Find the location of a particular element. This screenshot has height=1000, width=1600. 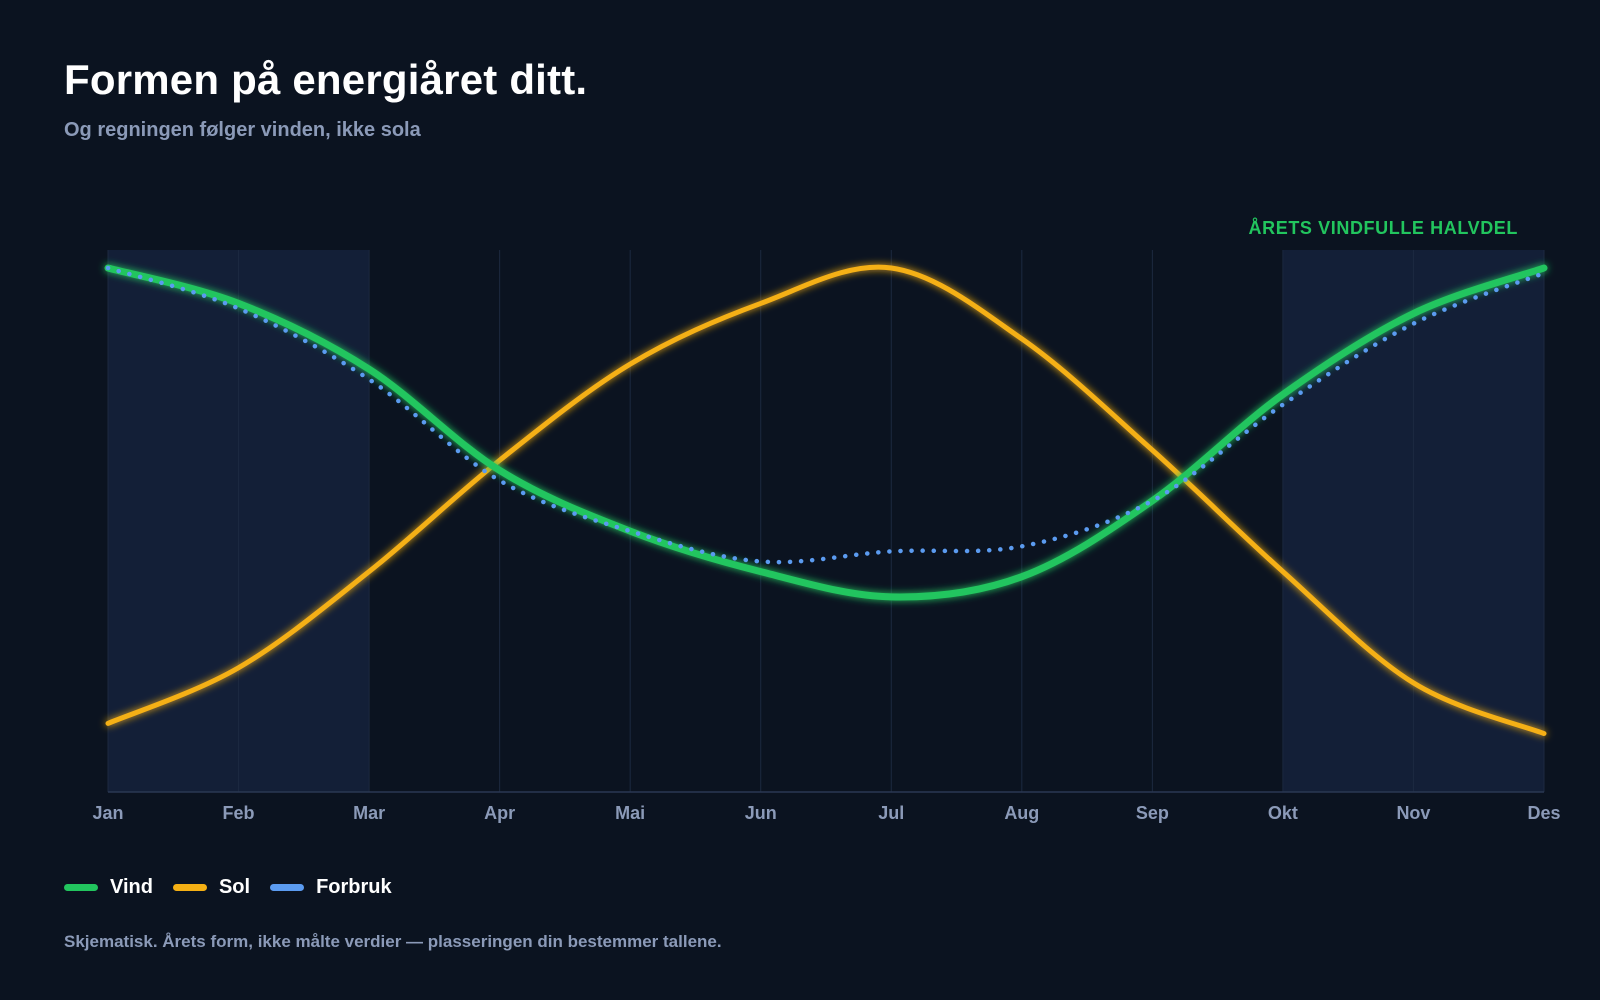

chart-subtitle: Og regningen følger vinden, ikke sola is located at coordinates (242, 130).